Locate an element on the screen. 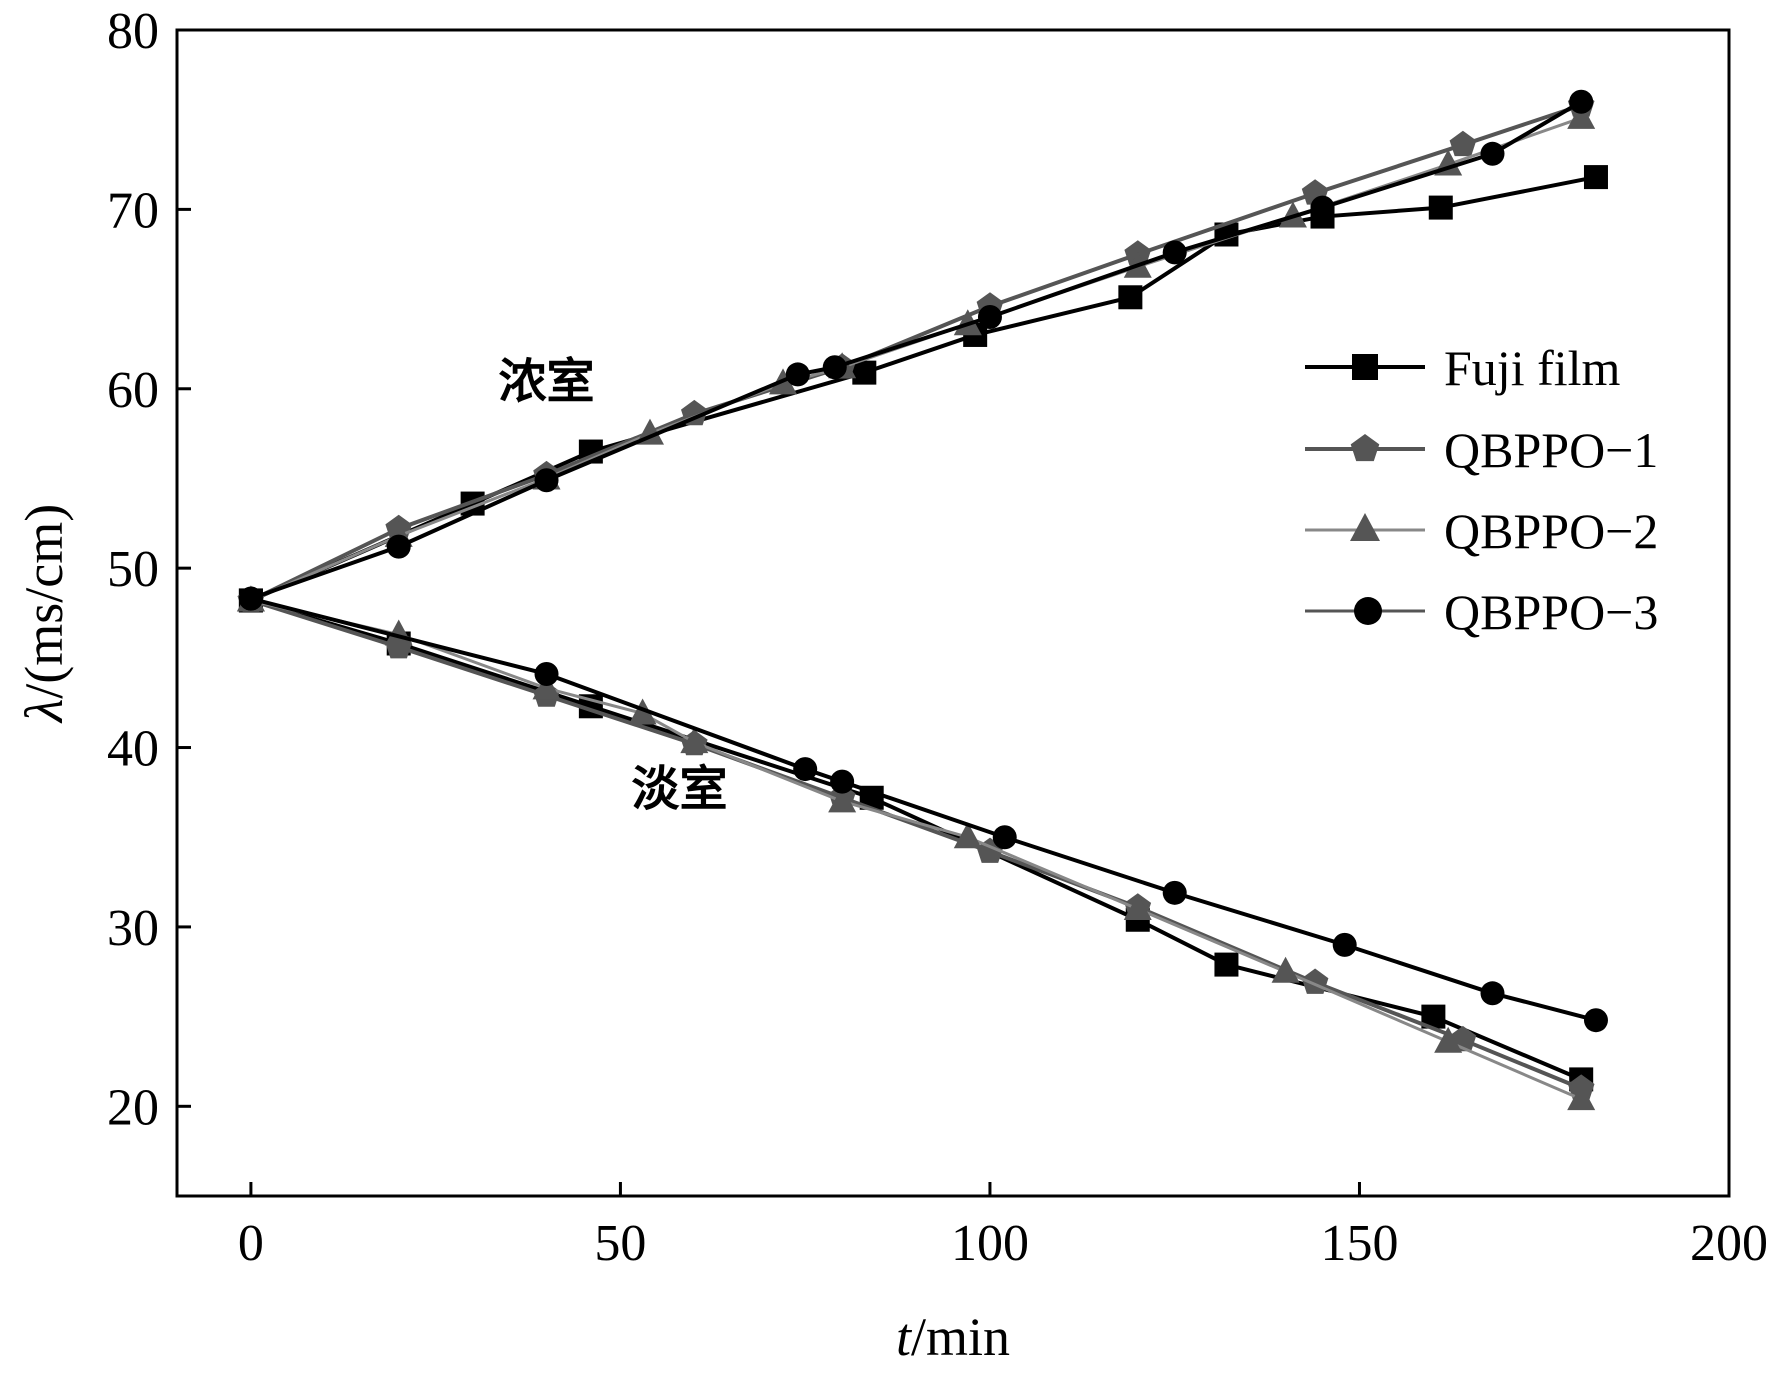  legend-entry-qbppo-3: QBPPO−3 is located at coordinates (1481, 612).